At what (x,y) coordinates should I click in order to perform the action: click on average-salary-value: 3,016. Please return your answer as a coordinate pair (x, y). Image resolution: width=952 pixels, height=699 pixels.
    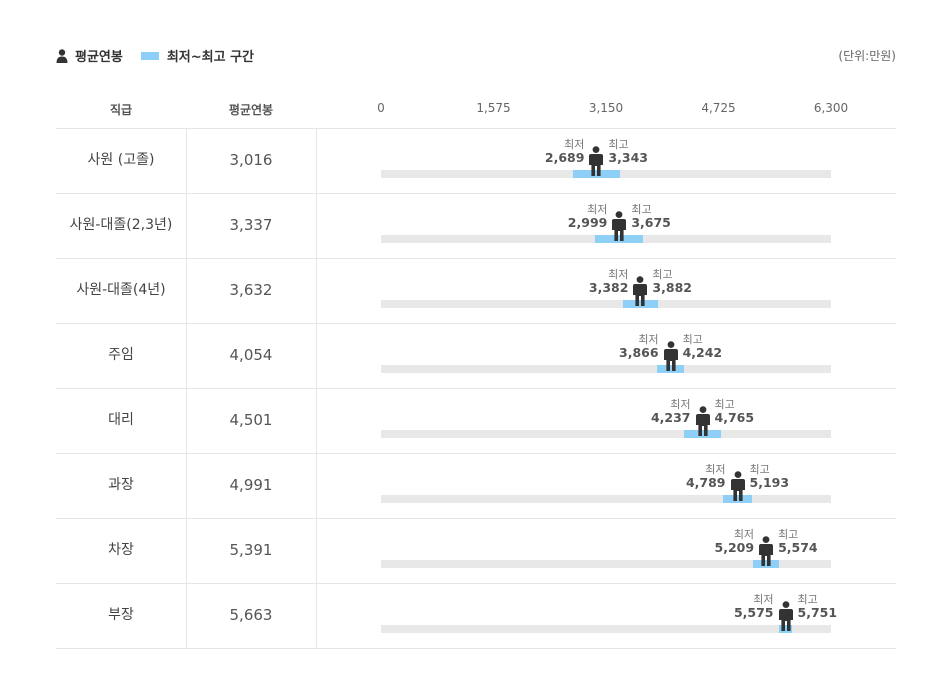
    Looking at the image, I should click on (251, 160).